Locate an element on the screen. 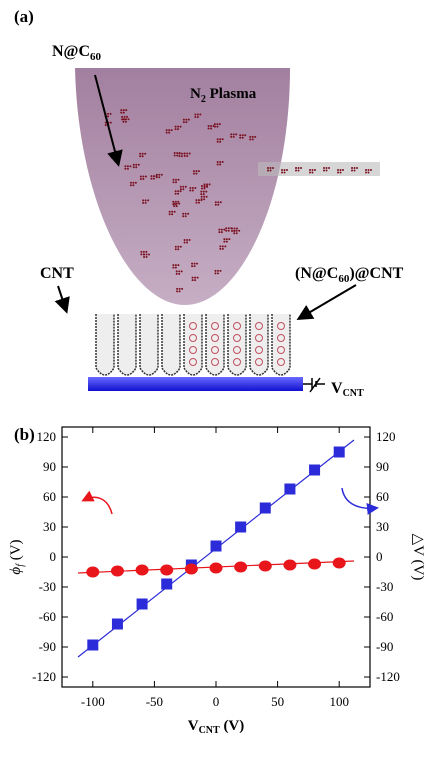  text: N@C is located at coordinates (71, 51).